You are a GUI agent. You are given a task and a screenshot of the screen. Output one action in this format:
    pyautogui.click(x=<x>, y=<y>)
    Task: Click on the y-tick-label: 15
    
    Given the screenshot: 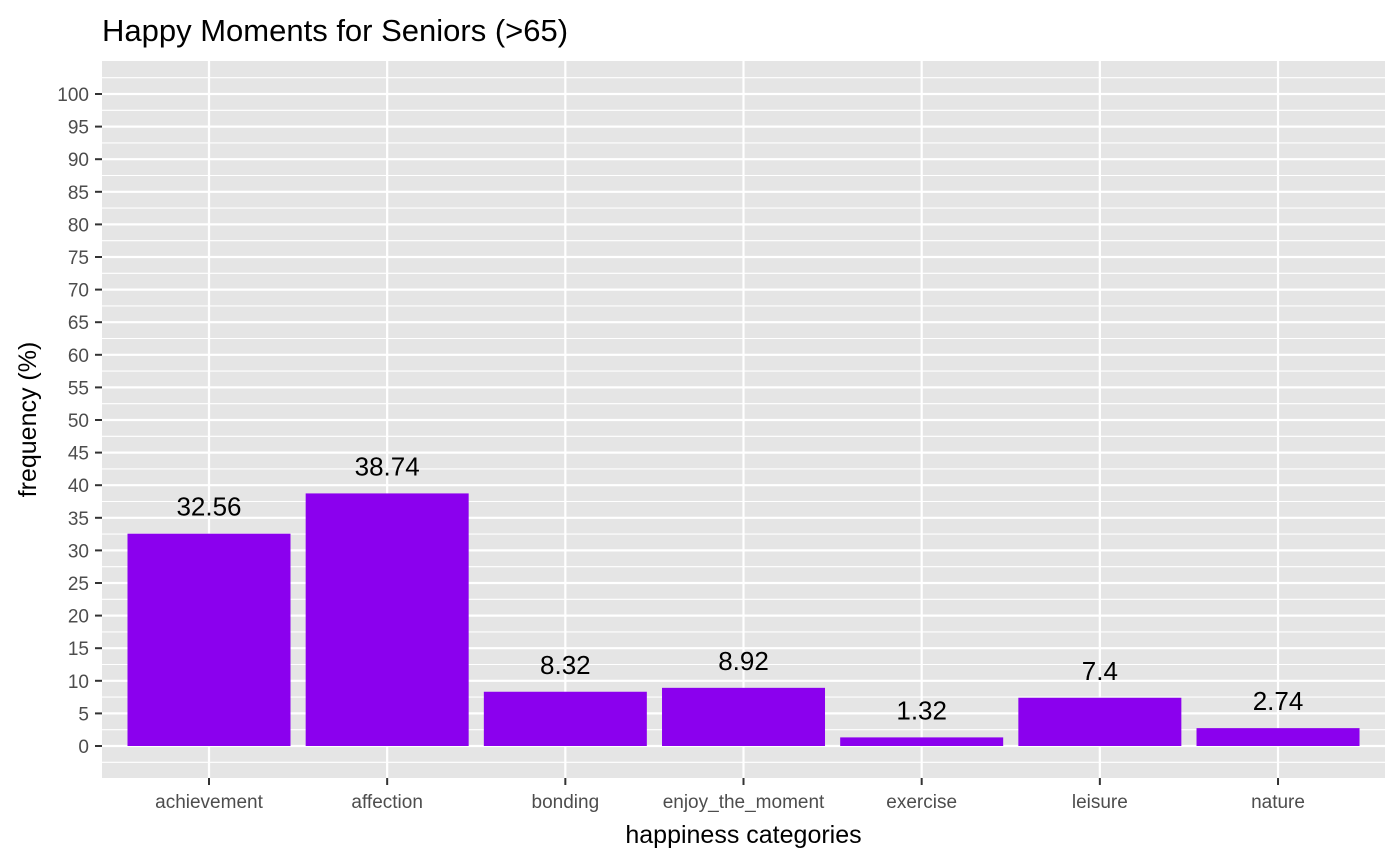 What is the action you would take?
    pyautogui.click(x=78, y=649)
    